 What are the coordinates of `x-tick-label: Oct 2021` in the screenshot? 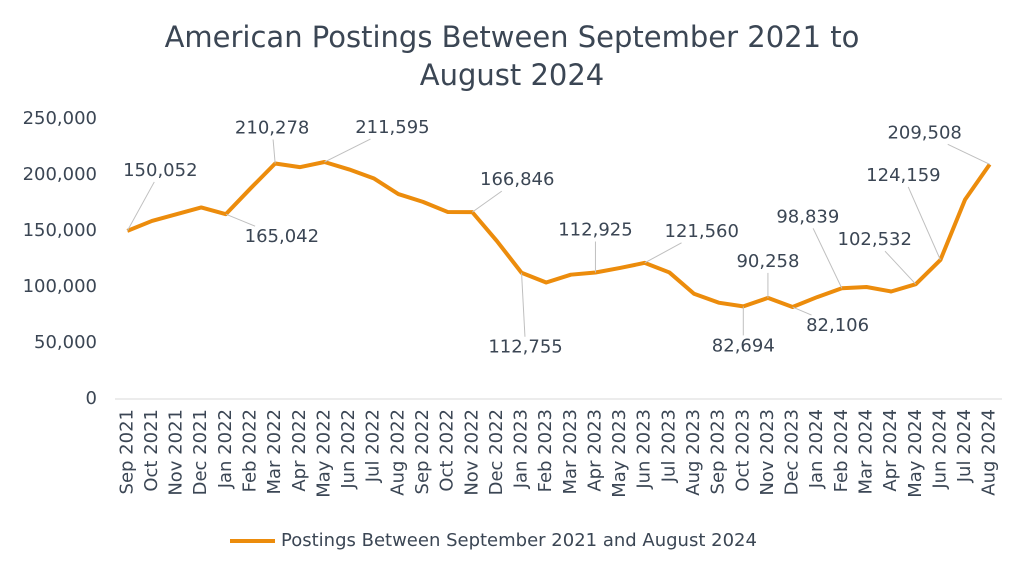 It's located at (151, 450).